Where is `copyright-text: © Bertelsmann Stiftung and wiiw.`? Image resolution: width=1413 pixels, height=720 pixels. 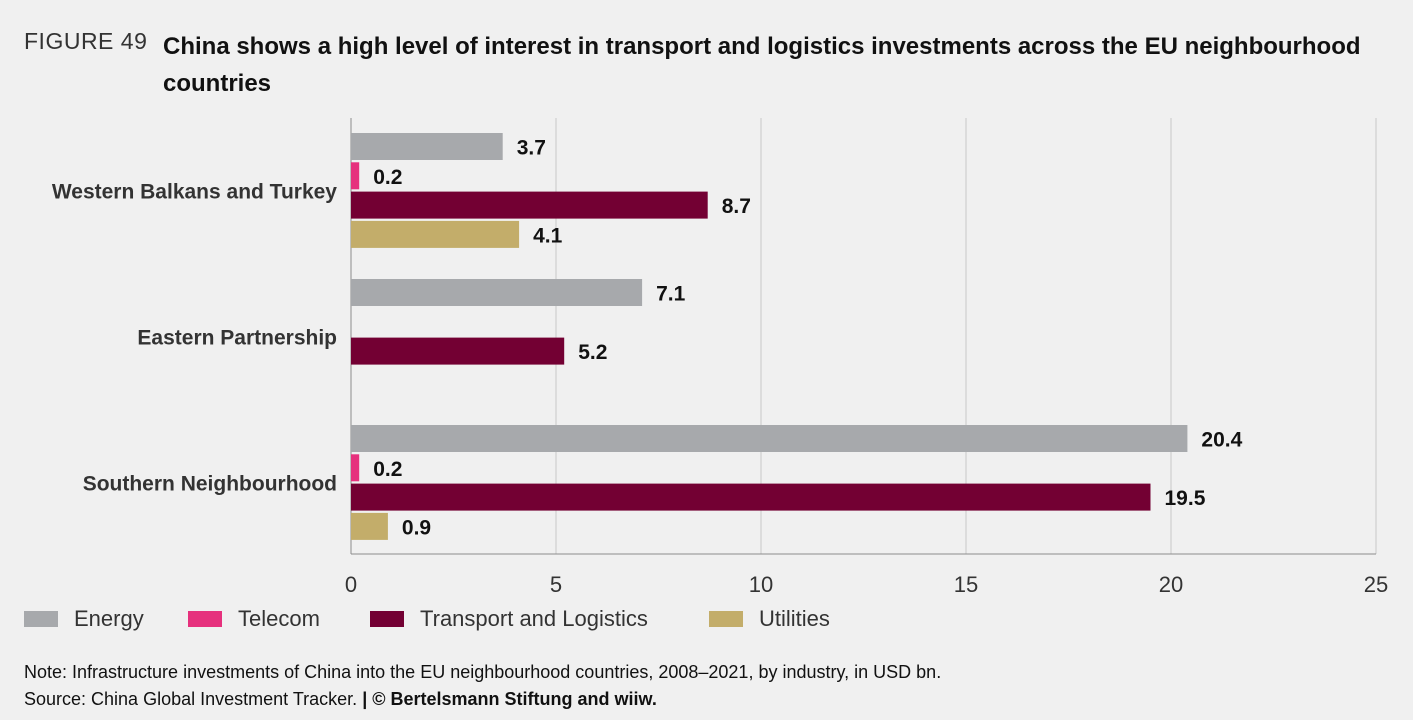
copyright-text: © Bertelsmann Stiftung and wiiw. is located at coordinates (514, 699).